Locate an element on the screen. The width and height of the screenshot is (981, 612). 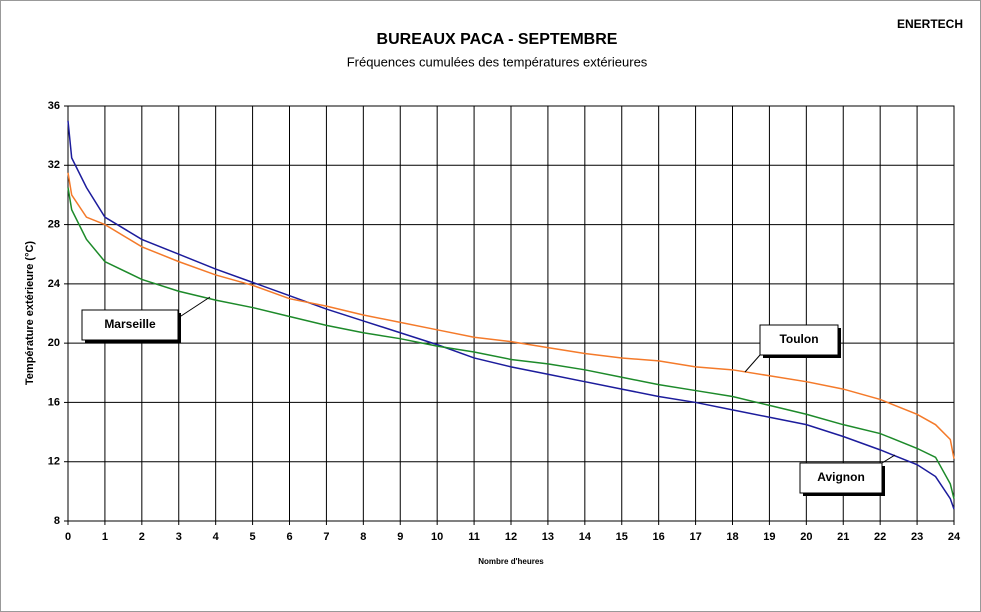
y-tick-label: 8 is located at coordinates (57, 521).